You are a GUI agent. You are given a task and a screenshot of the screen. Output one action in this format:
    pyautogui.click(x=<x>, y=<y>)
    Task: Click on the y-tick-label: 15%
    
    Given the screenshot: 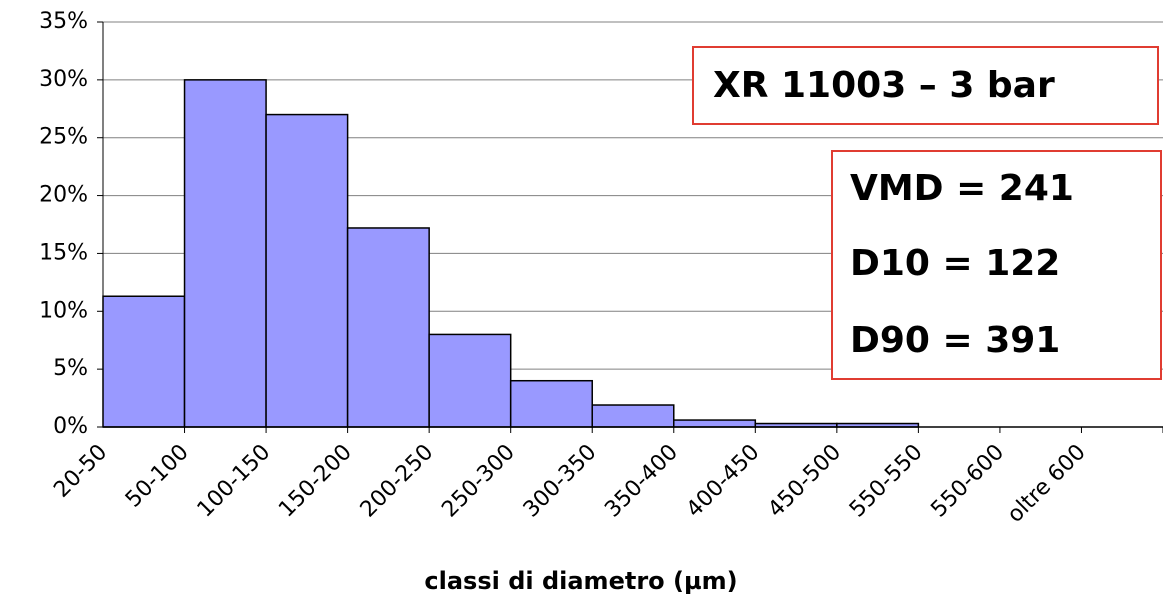 What is the action you would take?
    pyautogui.click(x=63, y=252)
    